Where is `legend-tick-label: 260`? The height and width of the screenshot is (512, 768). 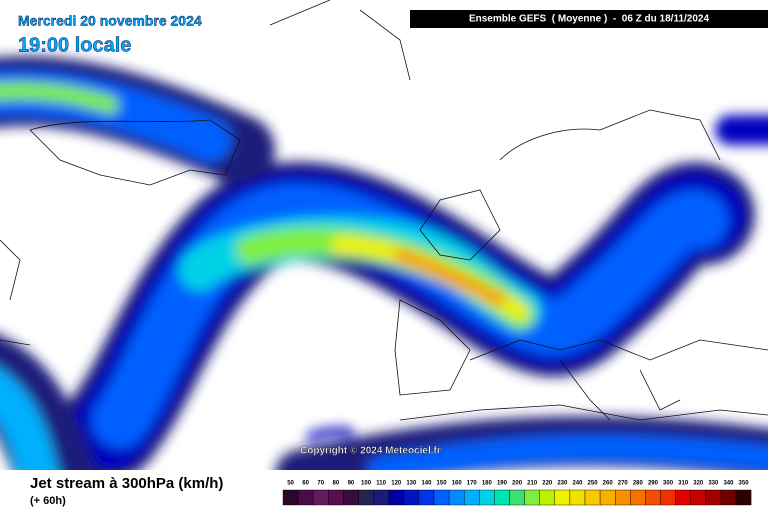
legend-tick-label: 260 is located at coordinates (608, 484).